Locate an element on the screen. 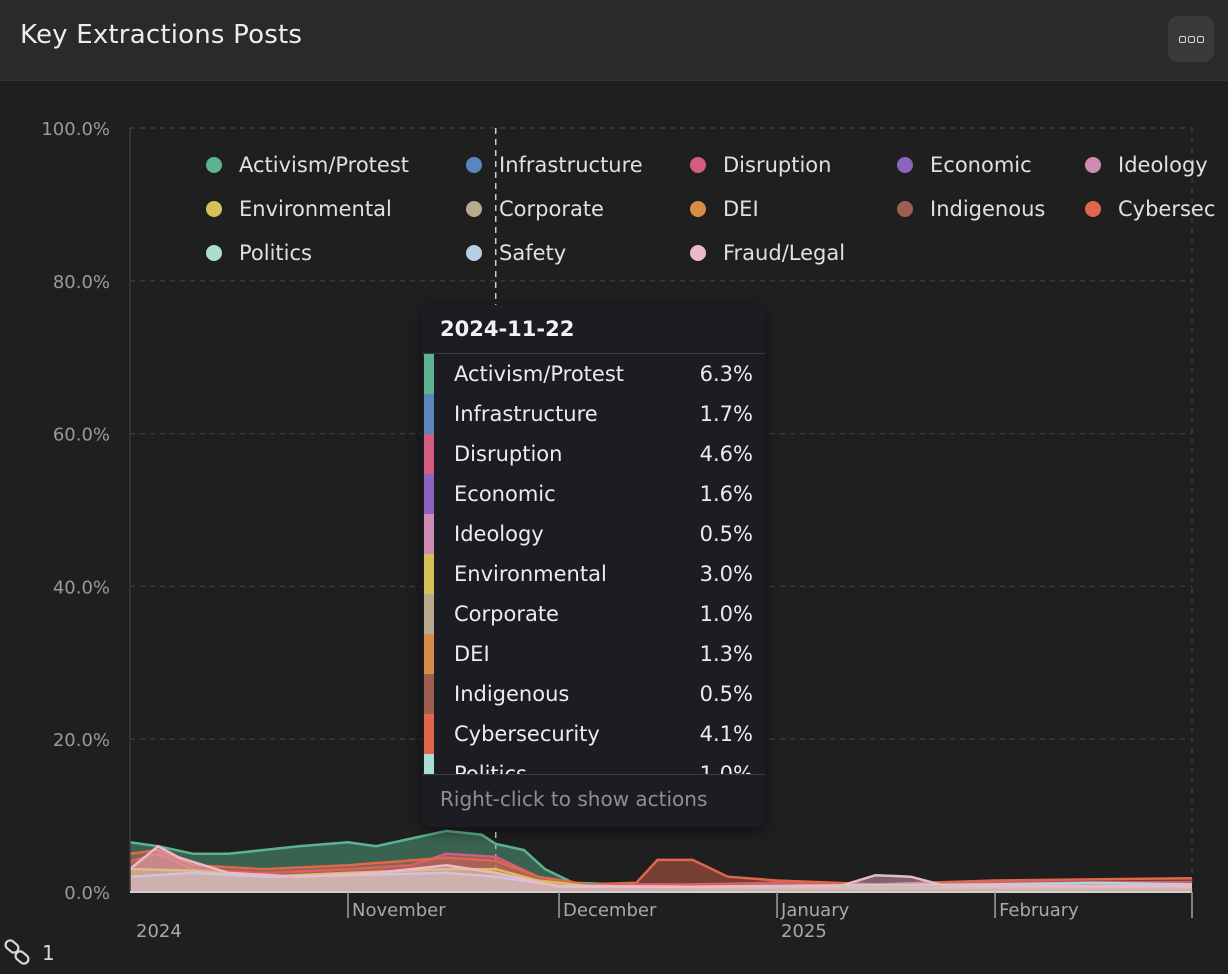 Image resolution: width=1228 pixels, height=974 pixels. legend-item: Disruption is located at coordinates (760, 165).